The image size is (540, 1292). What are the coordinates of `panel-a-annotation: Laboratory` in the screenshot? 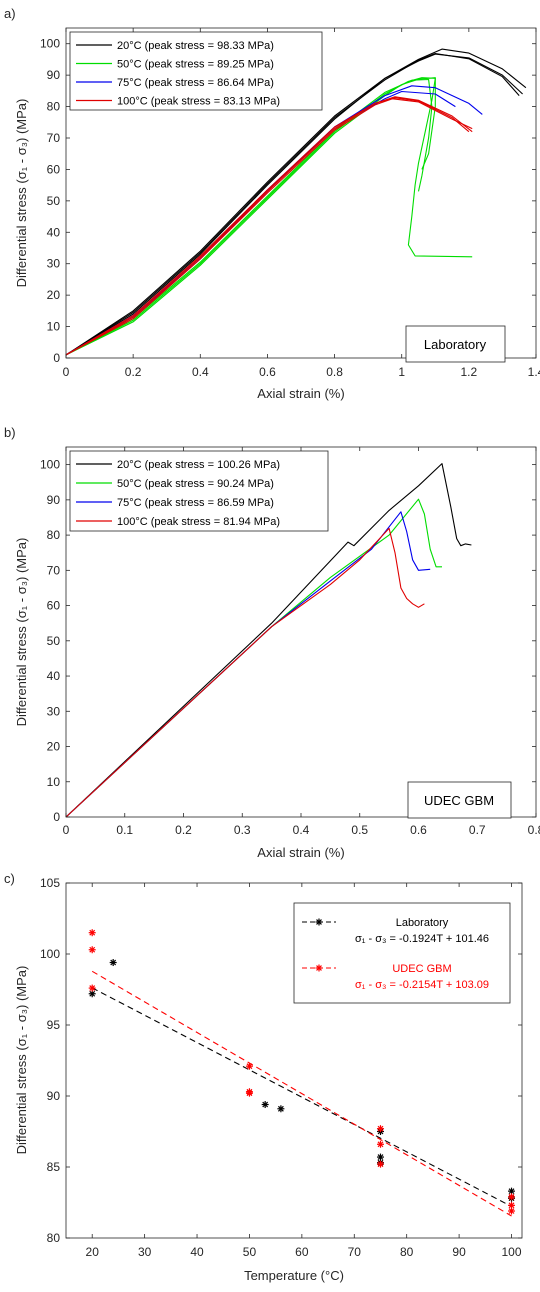 It's located at (455, 344).